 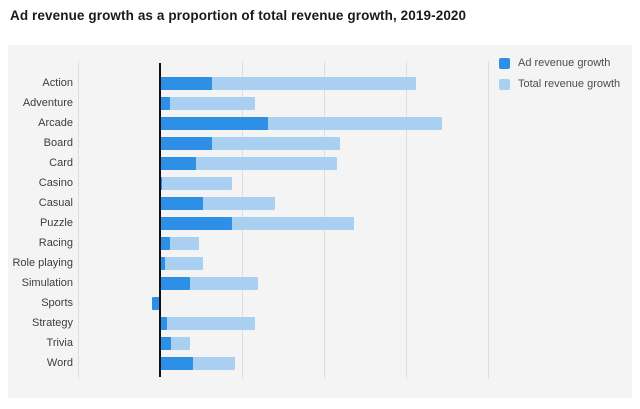 What do you see at coordinates (55, 243) in the screenshot?
I see `category-label: Racing` at bounding box center [55, 243].